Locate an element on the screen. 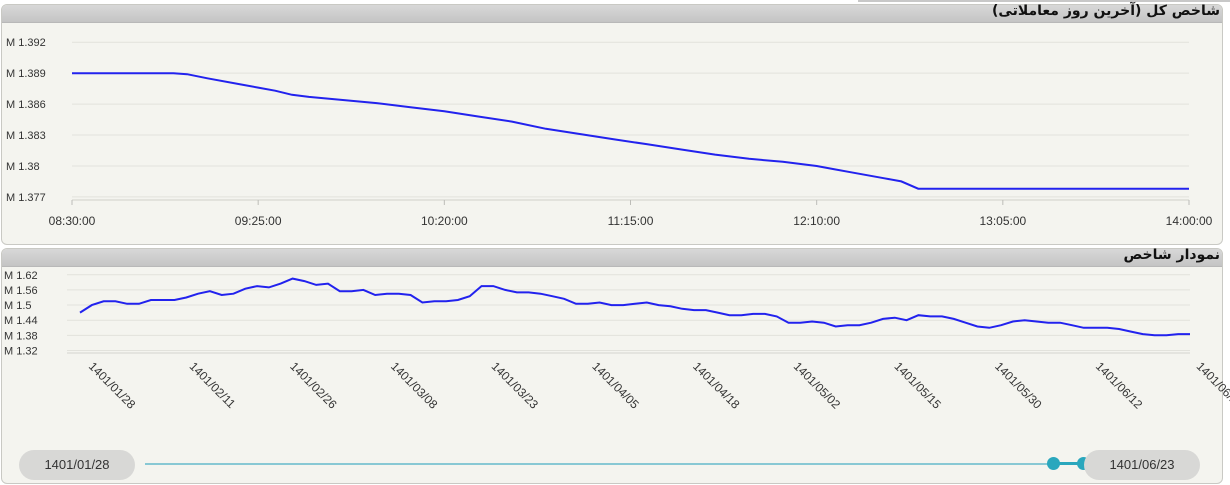 Image resolution: width=1230 pixels, height=485 pixels. y-tick-label: M 1.377 is located at coordinates (26, 198).